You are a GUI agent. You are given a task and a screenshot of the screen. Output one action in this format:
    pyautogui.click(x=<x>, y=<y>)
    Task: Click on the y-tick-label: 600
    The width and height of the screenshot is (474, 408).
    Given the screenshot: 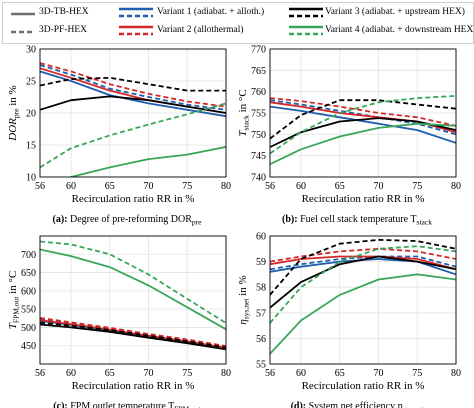 What is the action you would take?
    pyautogui.click(x=28, y=291)
    